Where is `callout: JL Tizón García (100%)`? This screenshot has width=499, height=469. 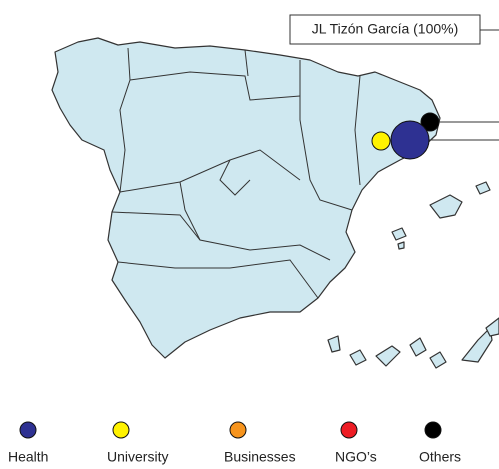
callout: JL Tizón García (100%) is located at coordinates (394, 77).